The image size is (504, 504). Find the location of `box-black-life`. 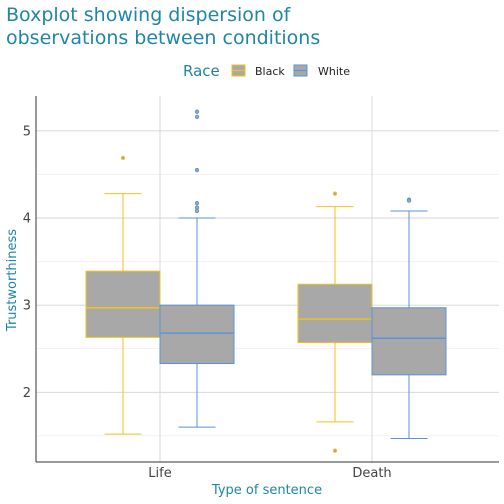

box-black-life is located at coordinates (123, 295).